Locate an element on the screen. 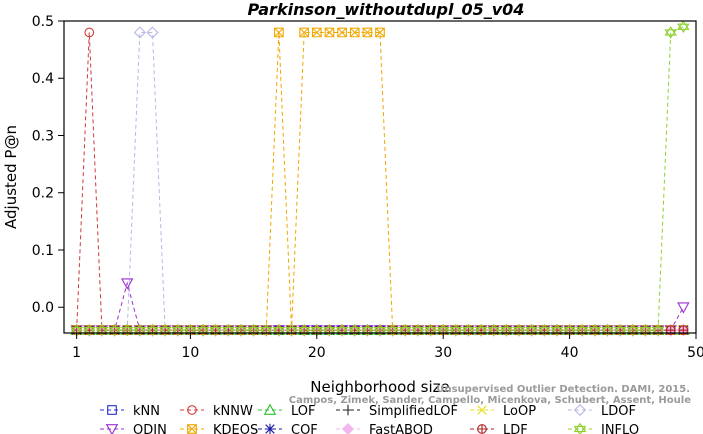  legend-label: LOF is located at coordinates (303, 411).